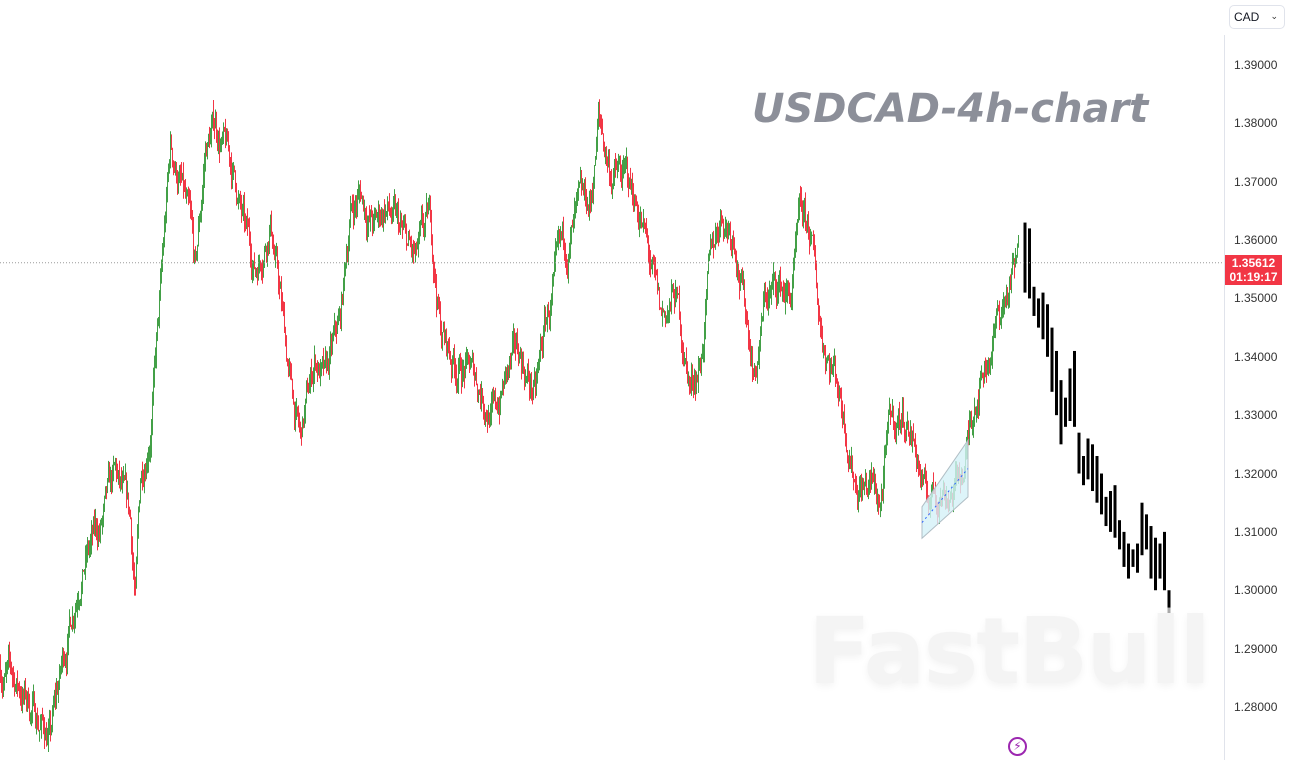 The image size is (1289, 760). I want to click on price-tick: 1.29000, so click(1256, 648).